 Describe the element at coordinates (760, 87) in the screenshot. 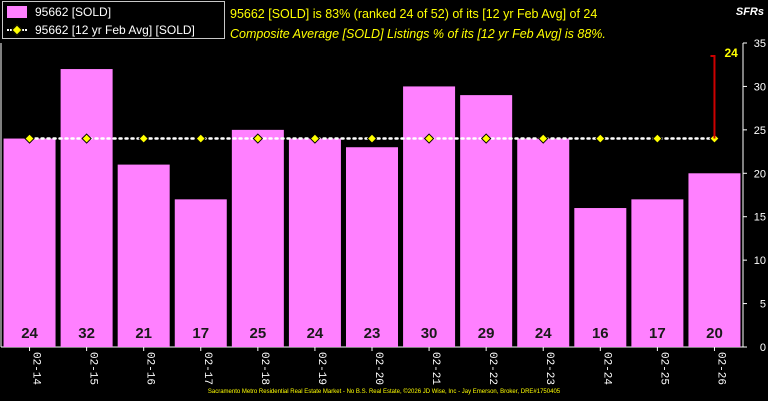

I see `y-tick-label: 30` at that location.